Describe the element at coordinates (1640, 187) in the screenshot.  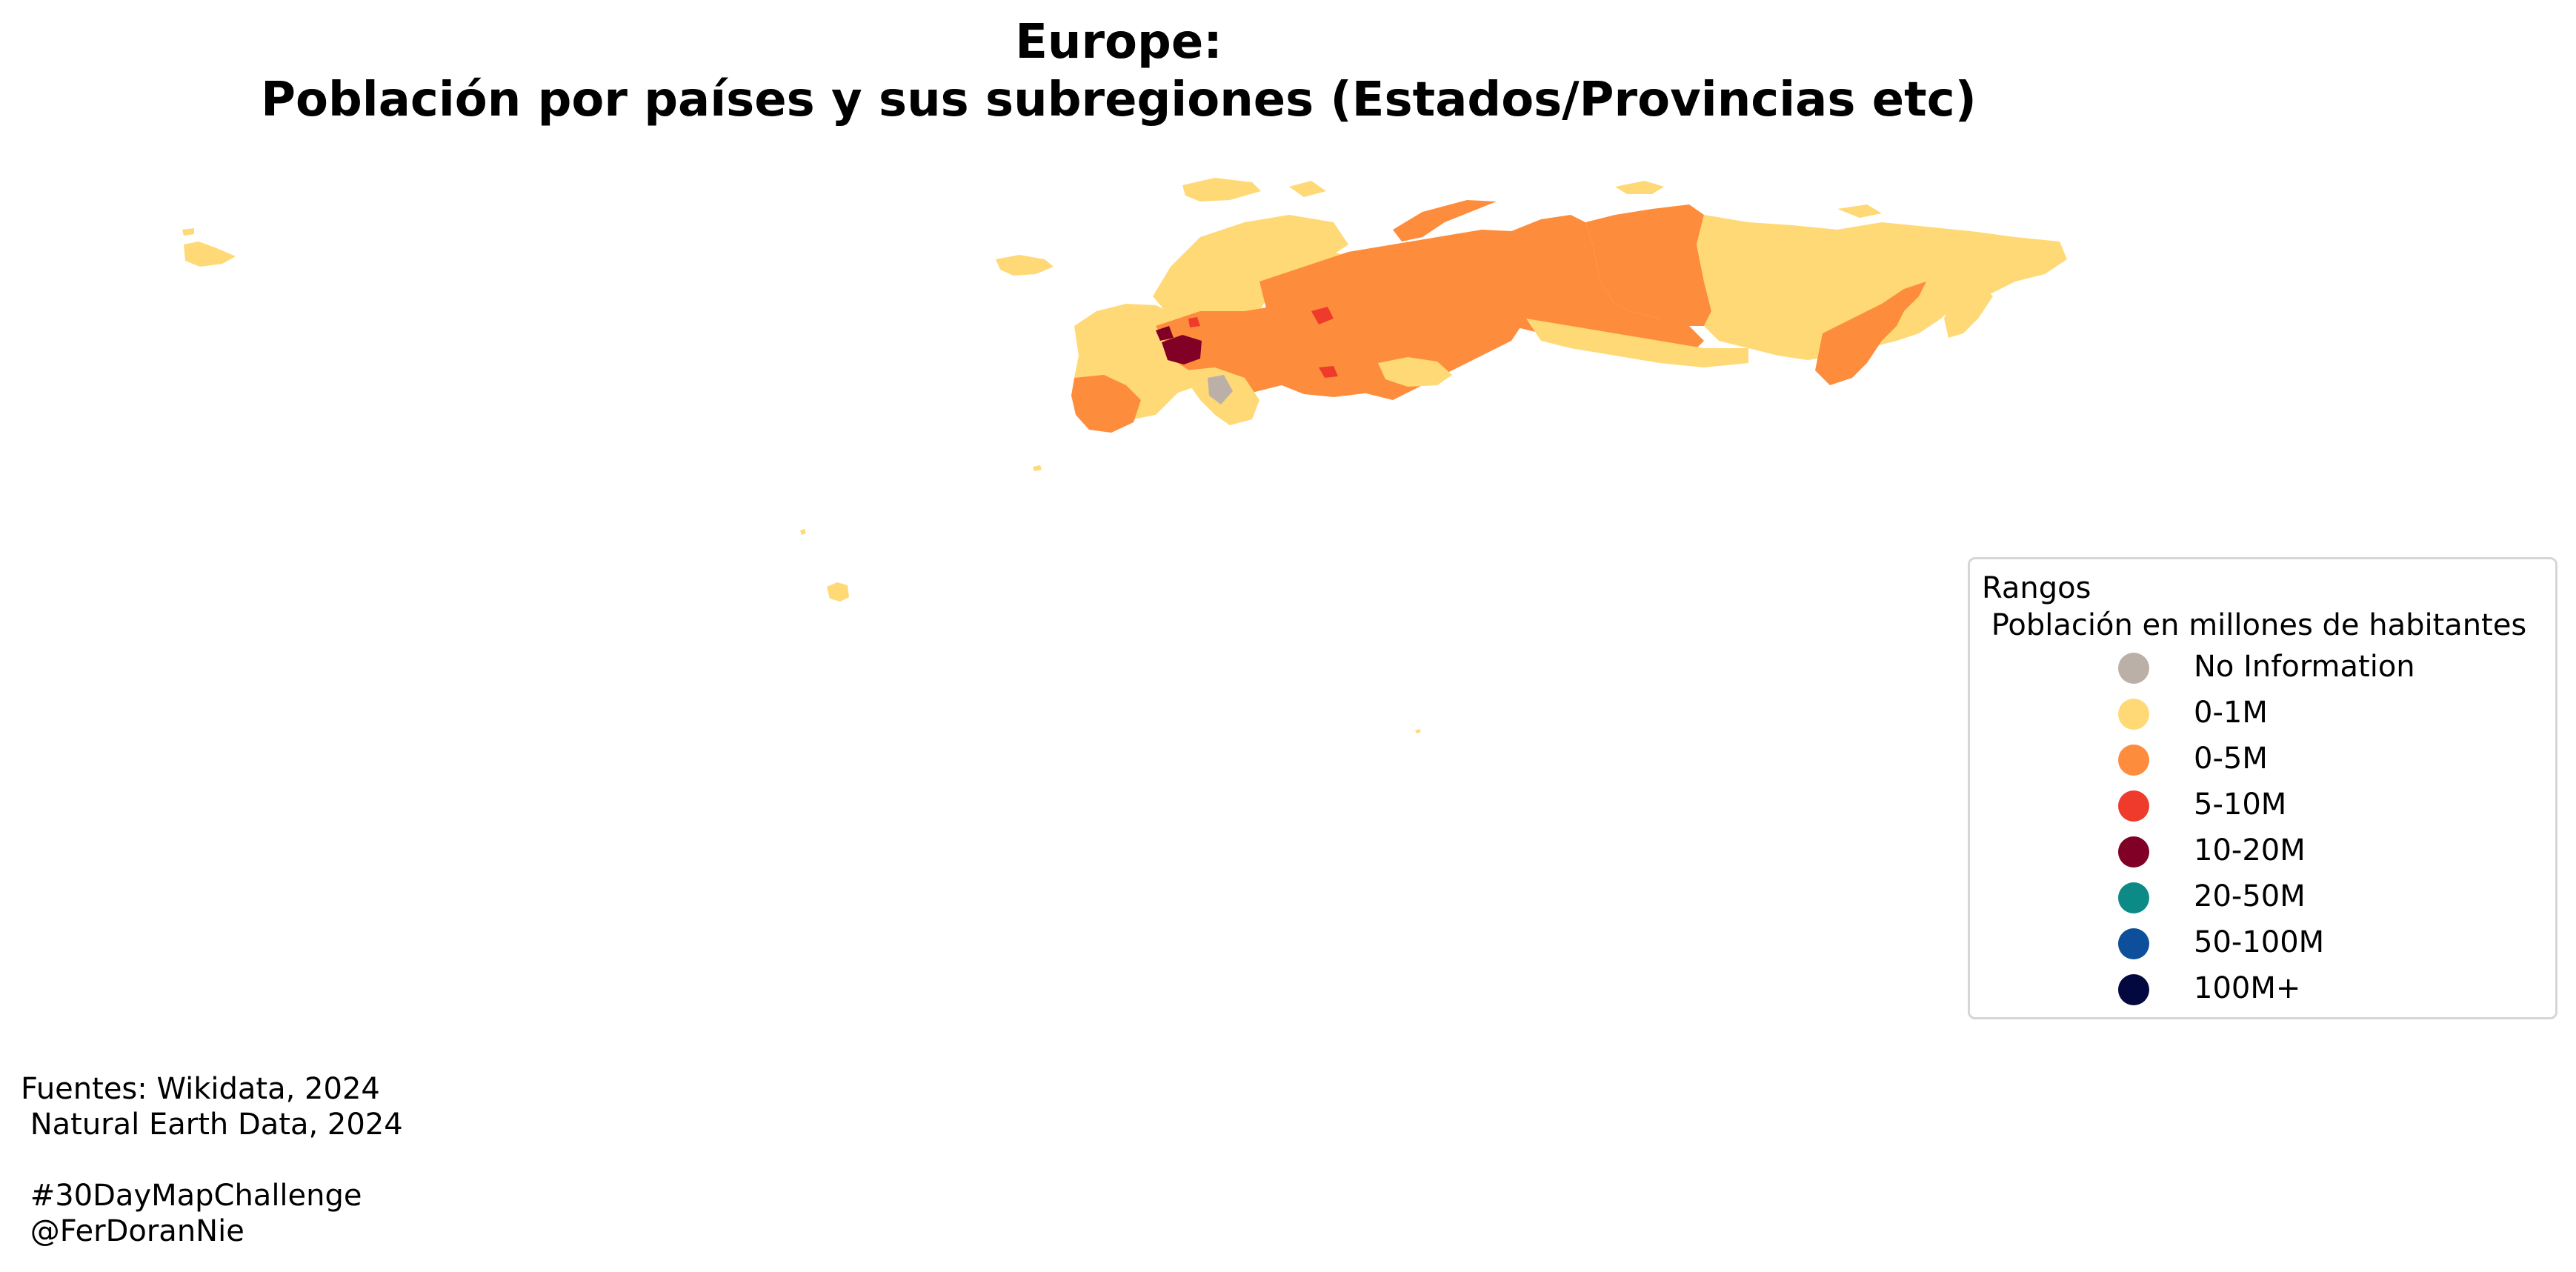
I see `region-franz-josef` at that location.